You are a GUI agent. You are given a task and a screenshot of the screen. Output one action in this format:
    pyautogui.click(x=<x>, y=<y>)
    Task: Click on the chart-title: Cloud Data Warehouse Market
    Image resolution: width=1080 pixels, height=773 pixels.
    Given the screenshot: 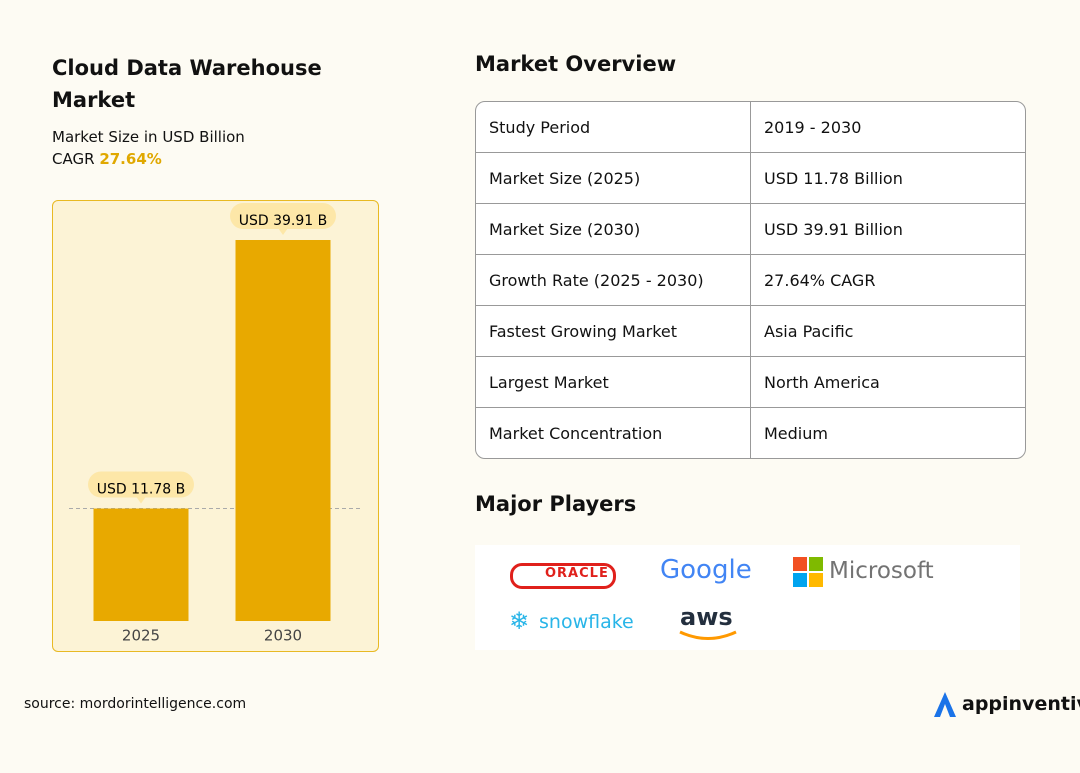 What is the action you would take?
    pyautogui.click(x=187, y=84)
    